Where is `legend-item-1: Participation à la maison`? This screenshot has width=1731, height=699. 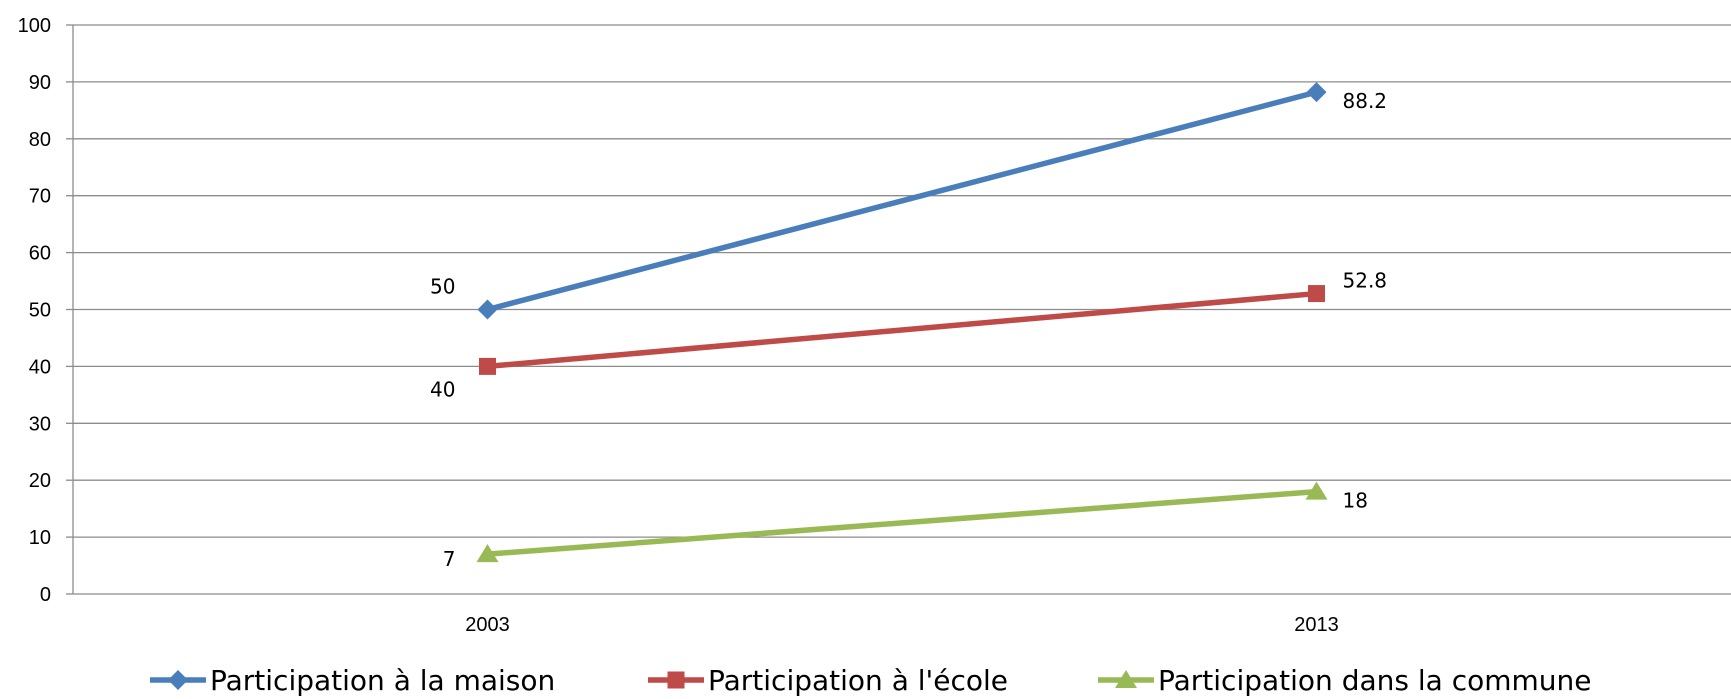
legend-item-1: Participation à la maison is located at coordinates (352, 680).